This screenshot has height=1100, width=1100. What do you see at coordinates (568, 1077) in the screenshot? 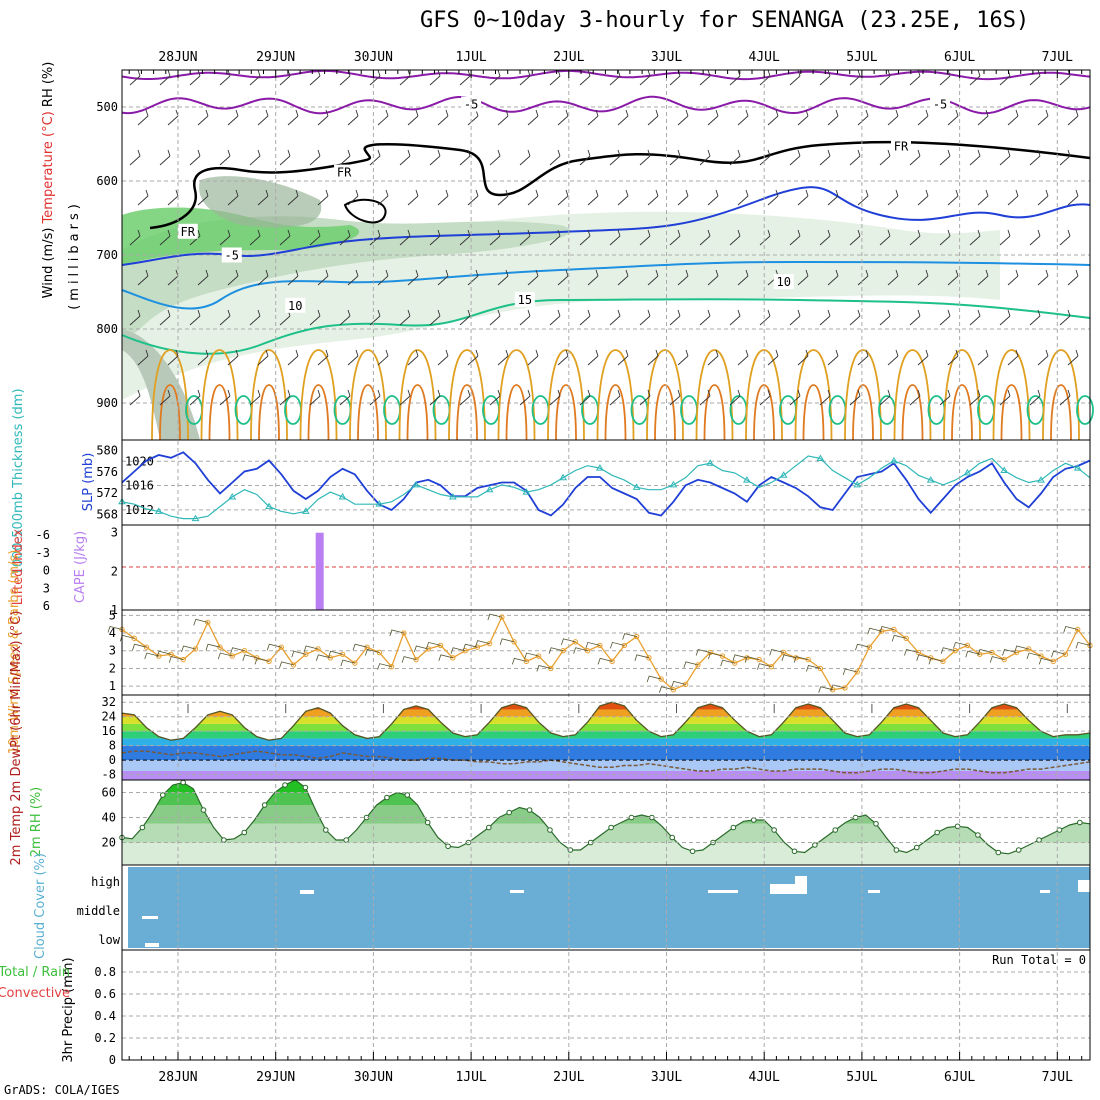
I see `date-label-bottom: 2JUL` at bounding box center [568, 1077].